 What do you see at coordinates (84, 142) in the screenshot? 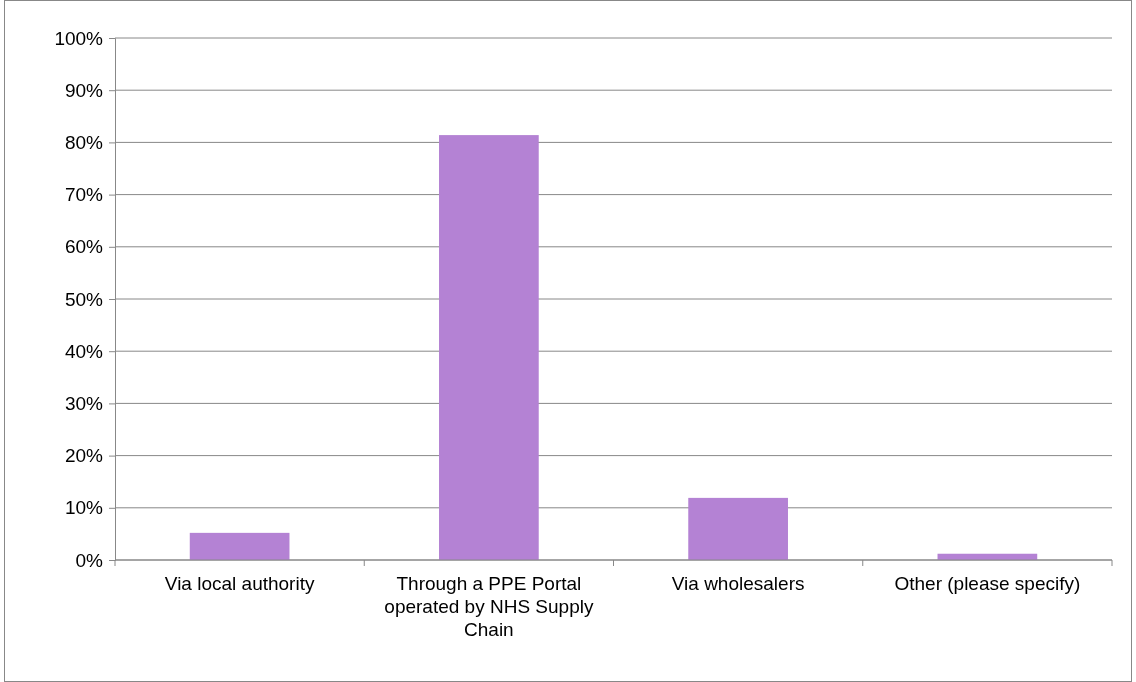
I see `y-tick-label: 80%` at bounding box center [84, 142].